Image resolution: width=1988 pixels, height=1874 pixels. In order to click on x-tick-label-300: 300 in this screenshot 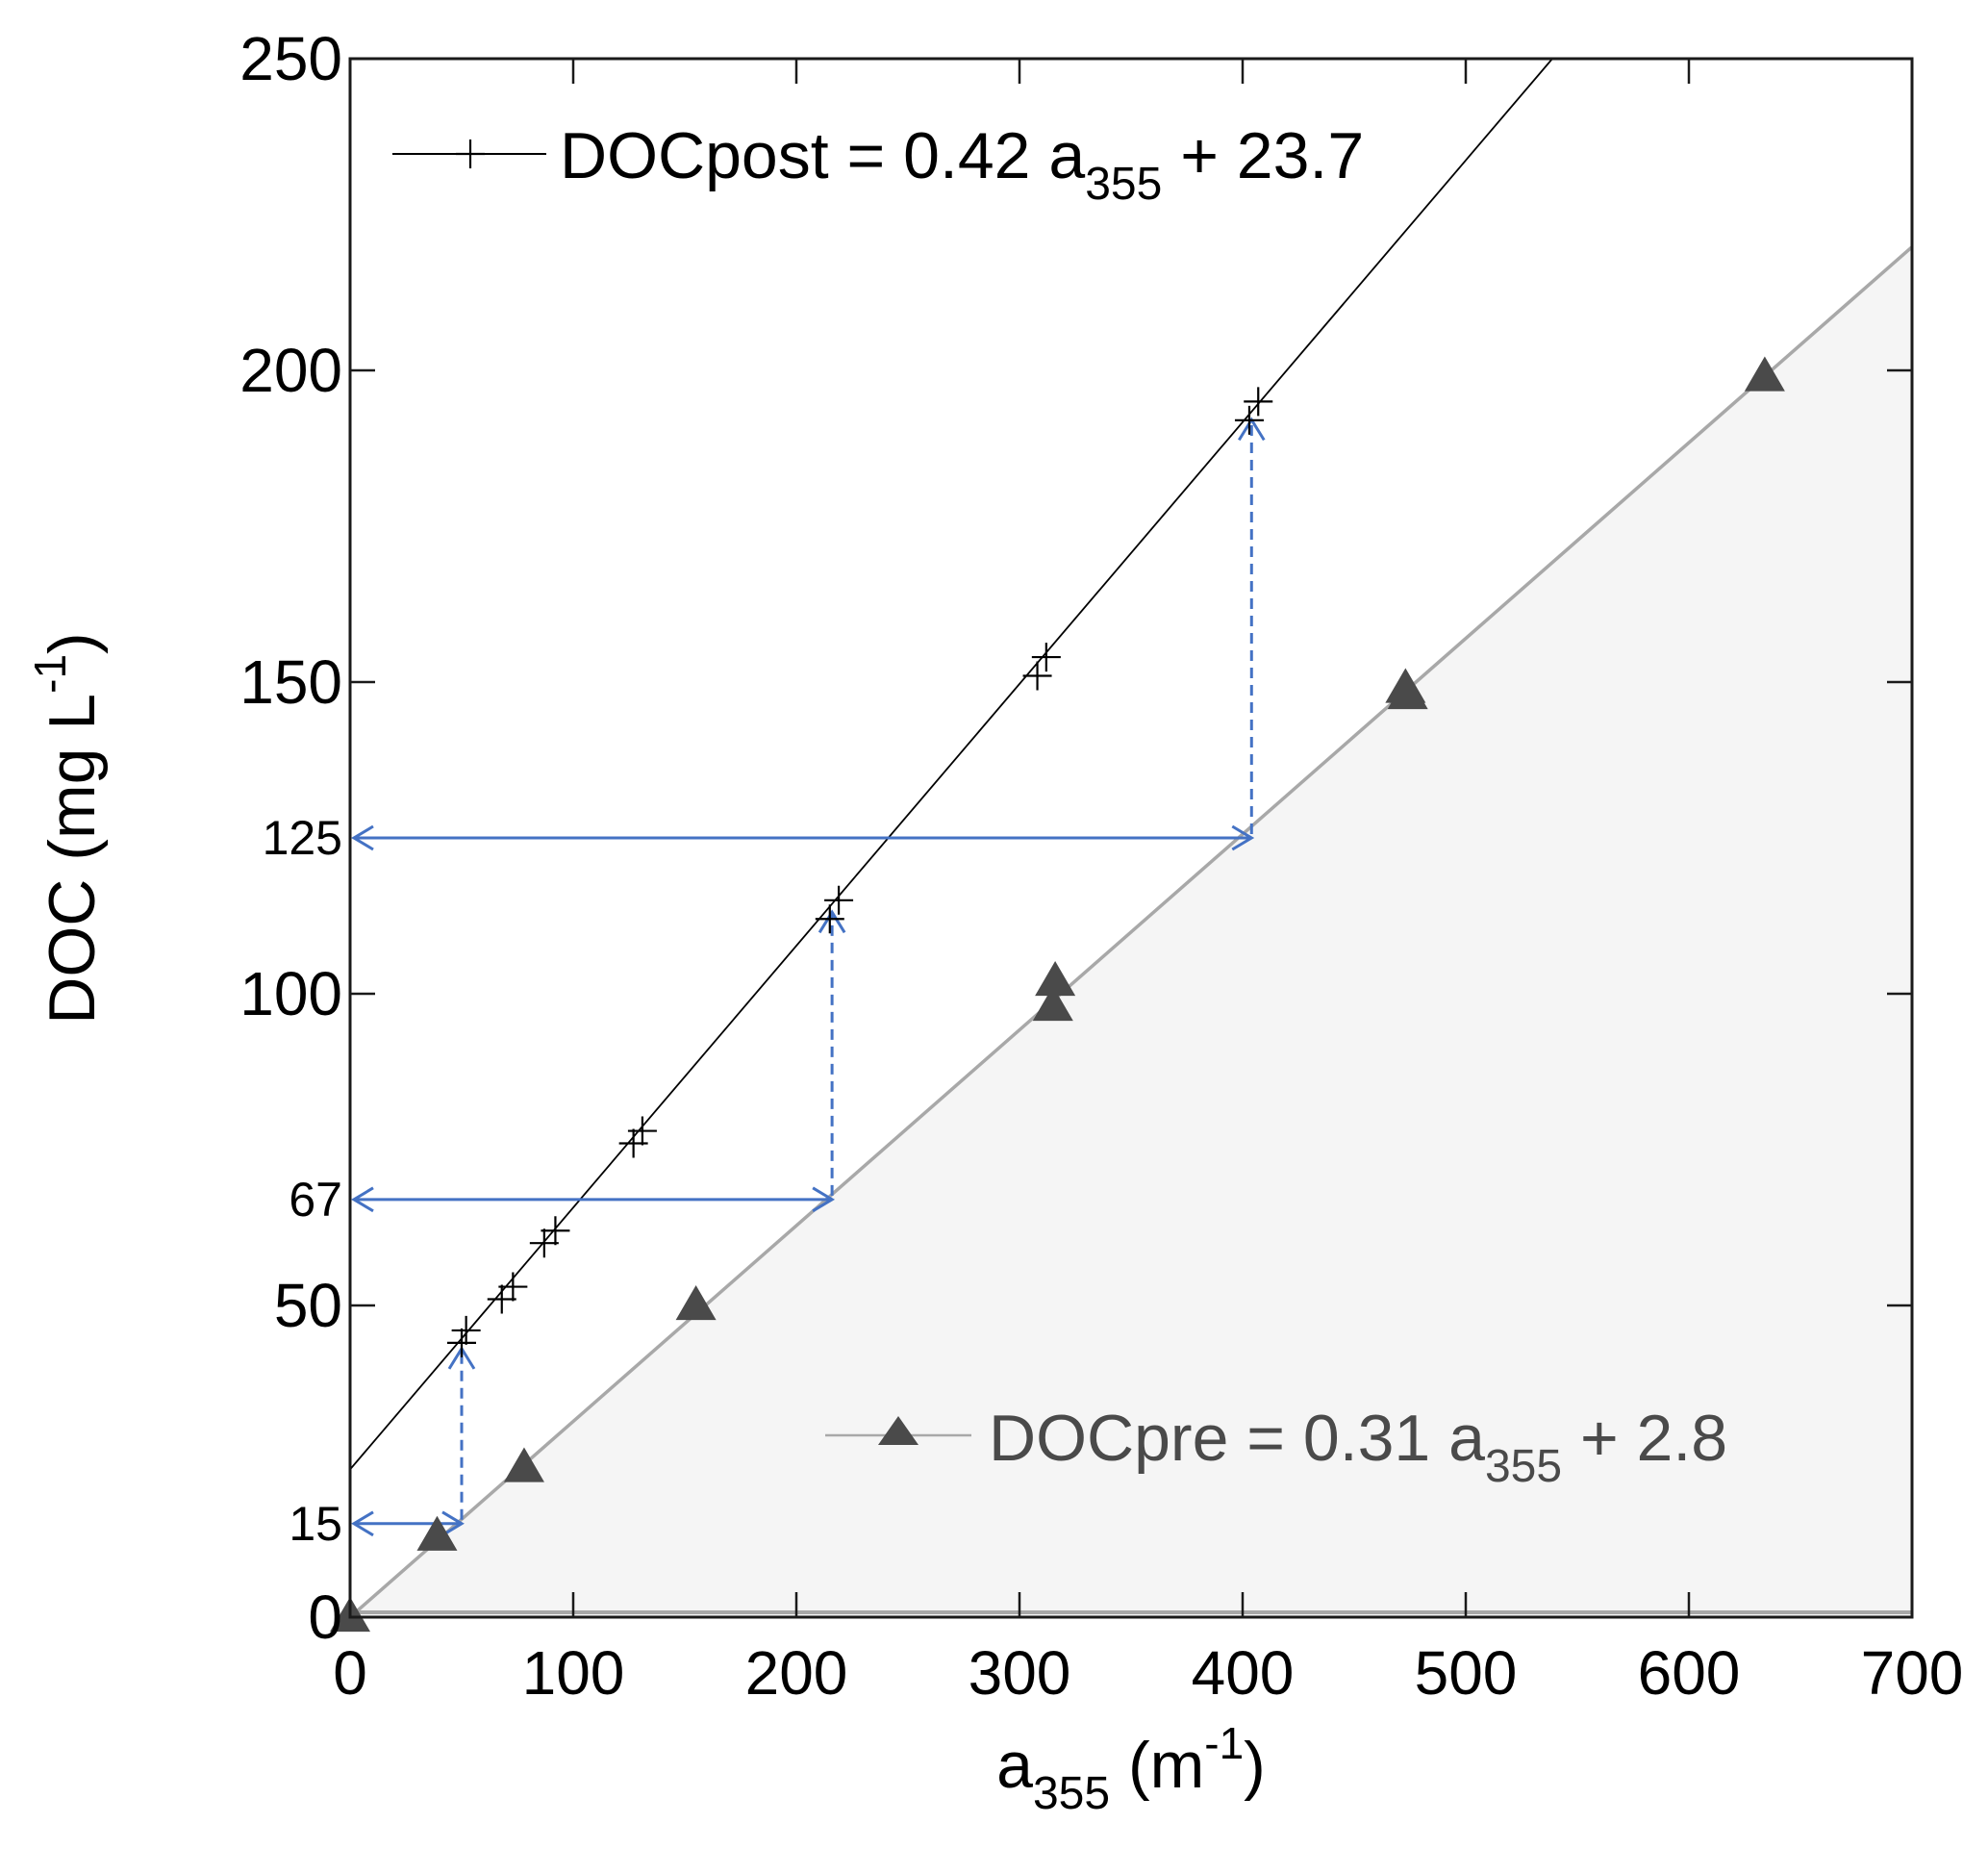, I will do `click(1020, 1673)`.